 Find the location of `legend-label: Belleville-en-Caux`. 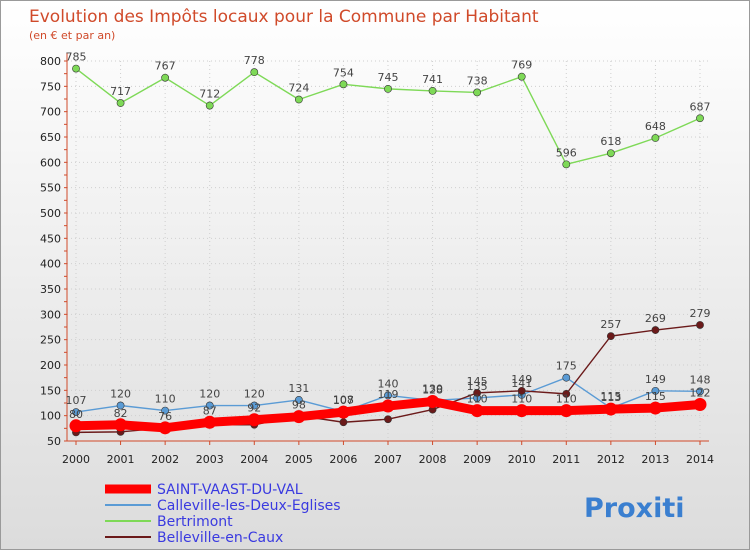

legend-label: Belleville-en-Caux is located at coordinates (220, 538).